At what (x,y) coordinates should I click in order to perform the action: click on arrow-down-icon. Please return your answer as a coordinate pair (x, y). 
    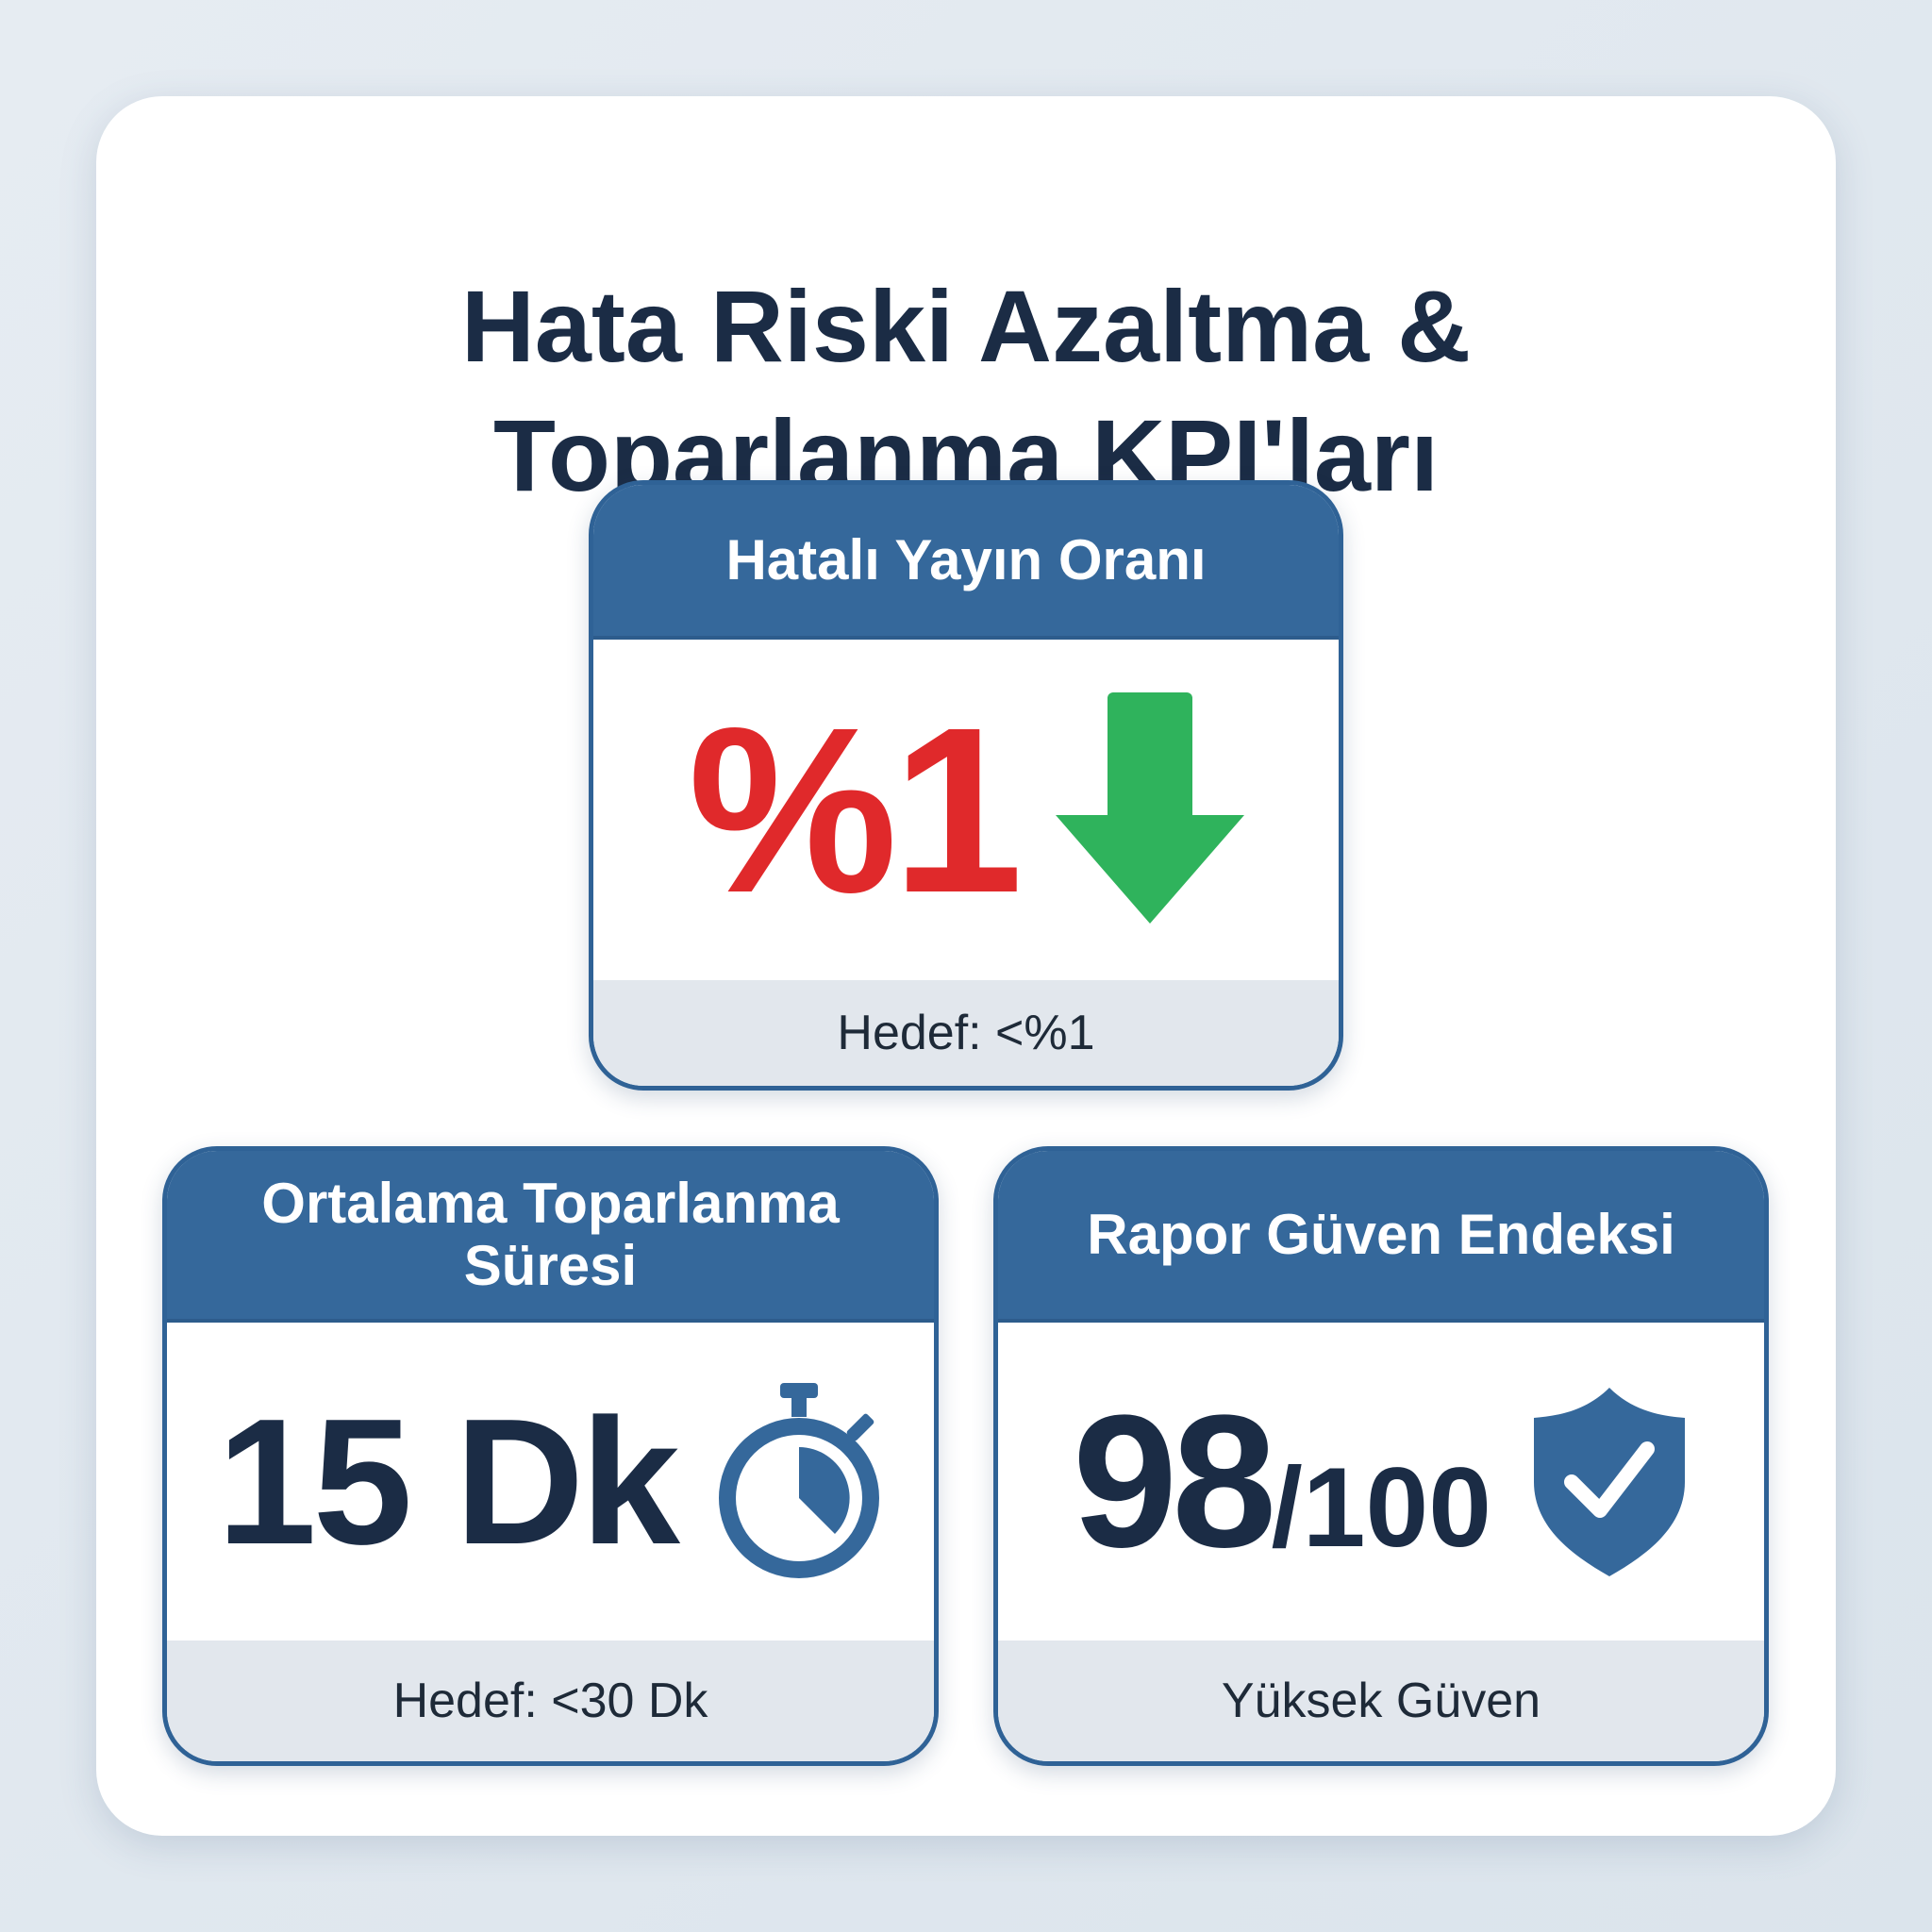
    Looking at the image, I should click on (1150, 807).